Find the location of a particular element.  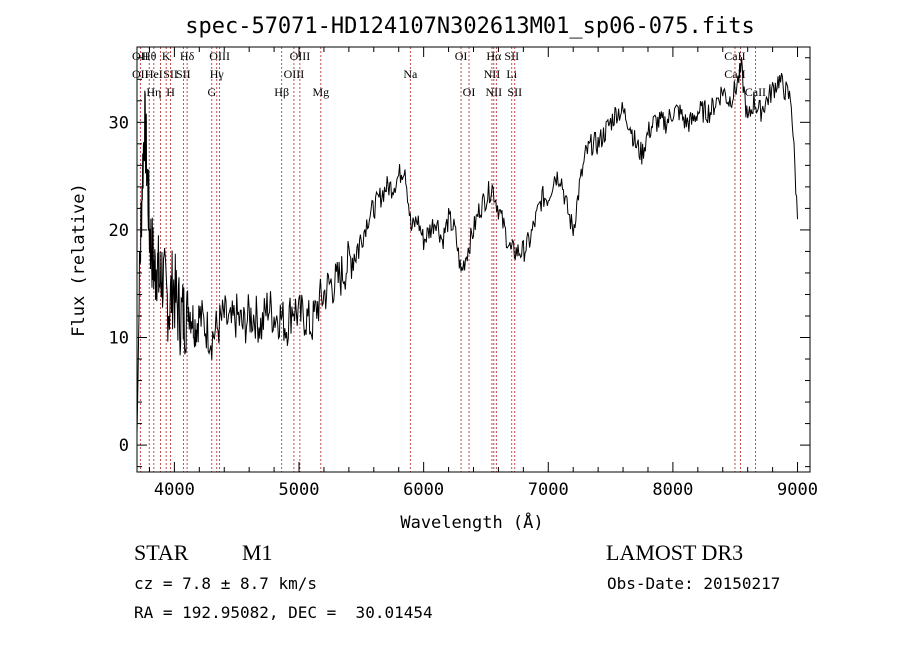

emission-line-label: G is located at coordinates (211, 92).